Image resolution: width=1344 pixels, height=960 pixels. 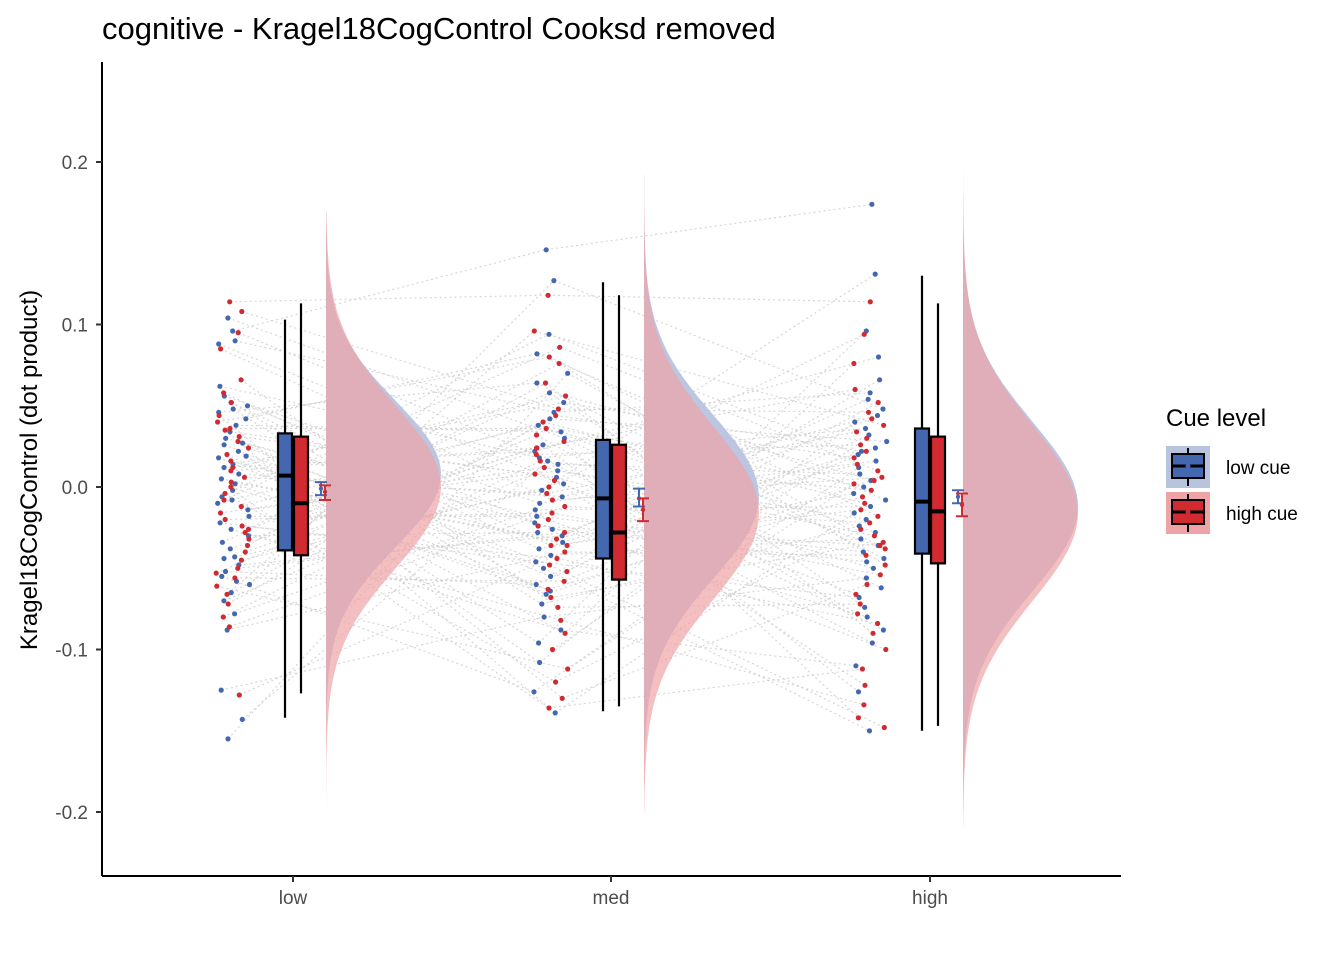 What do you see at coordinates (71, 813) in the screenshot?
I see `y-tick-label: -0.2` at bounding box center [71, 813].